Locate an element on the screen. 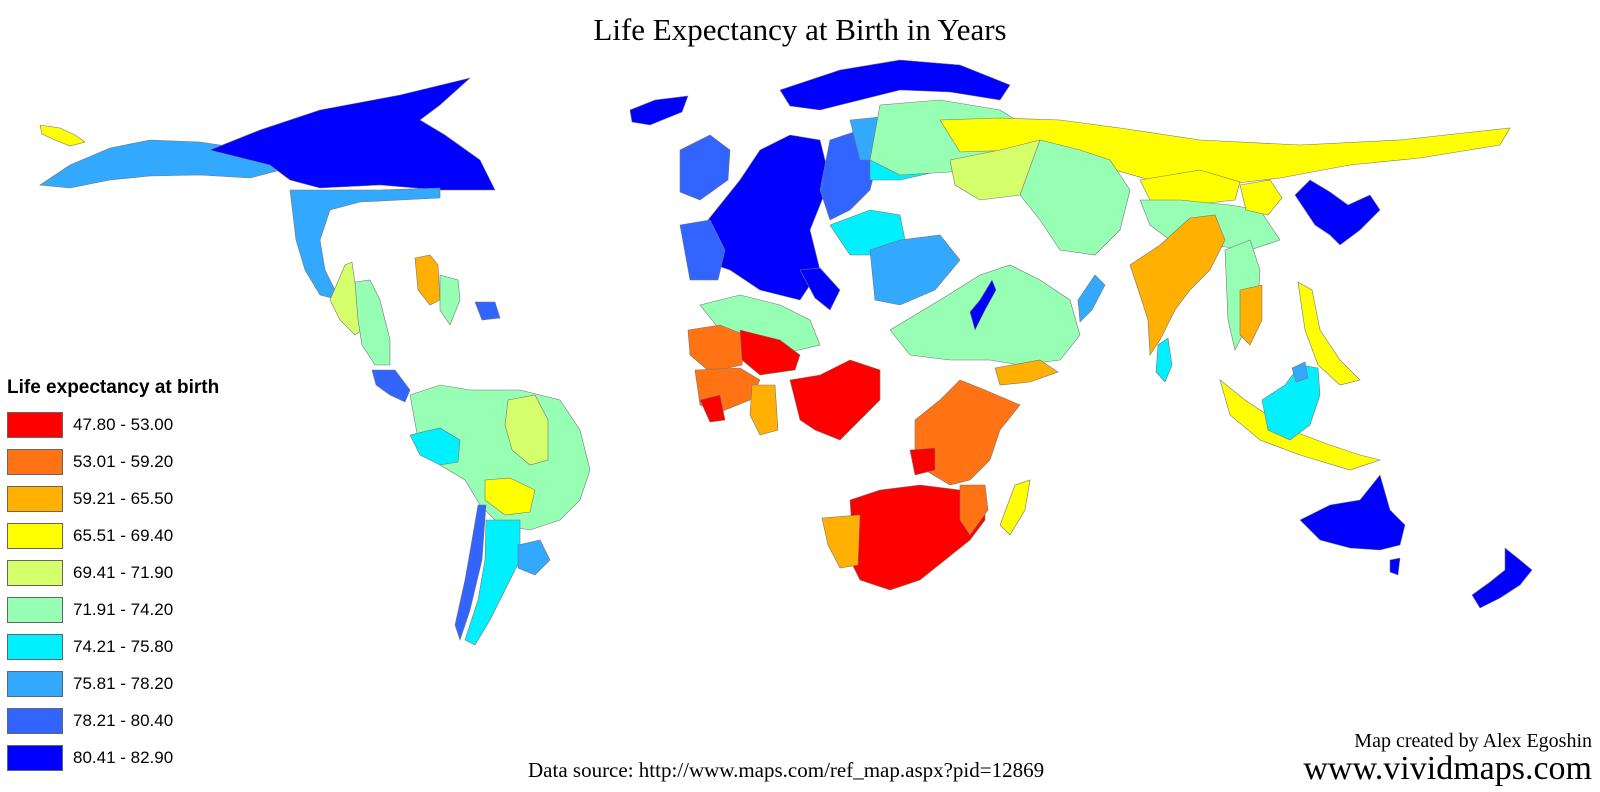  region-argentina is located at coordinates (492, 582).